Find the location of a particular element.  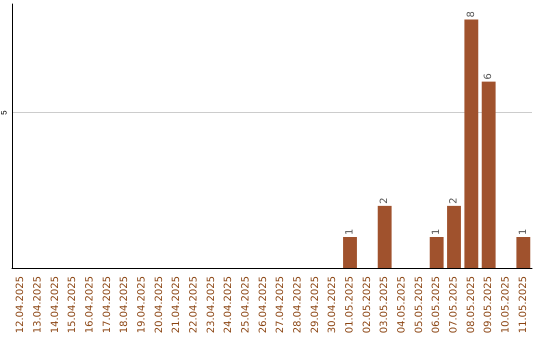

x-tick-label: 23.04.2025 is located at coordinates (211, 305).